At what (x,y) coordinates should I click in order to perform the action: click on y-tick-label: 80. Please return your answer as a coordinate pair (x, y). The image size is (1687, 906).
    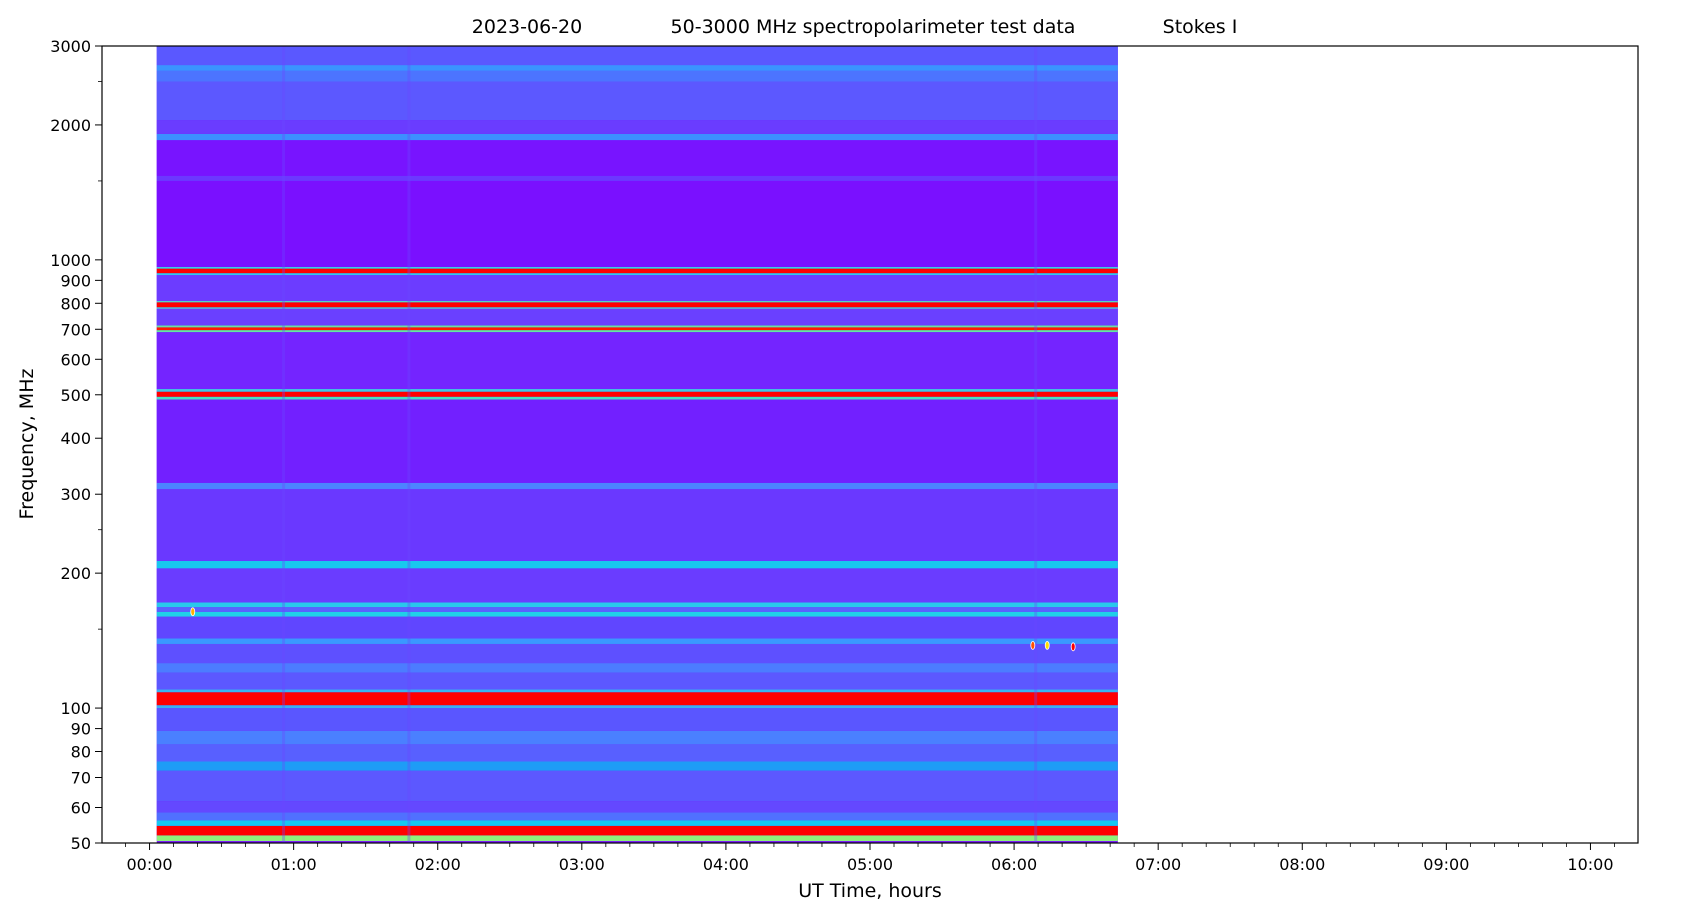
    Looking at the image, I should click on (81, 752).